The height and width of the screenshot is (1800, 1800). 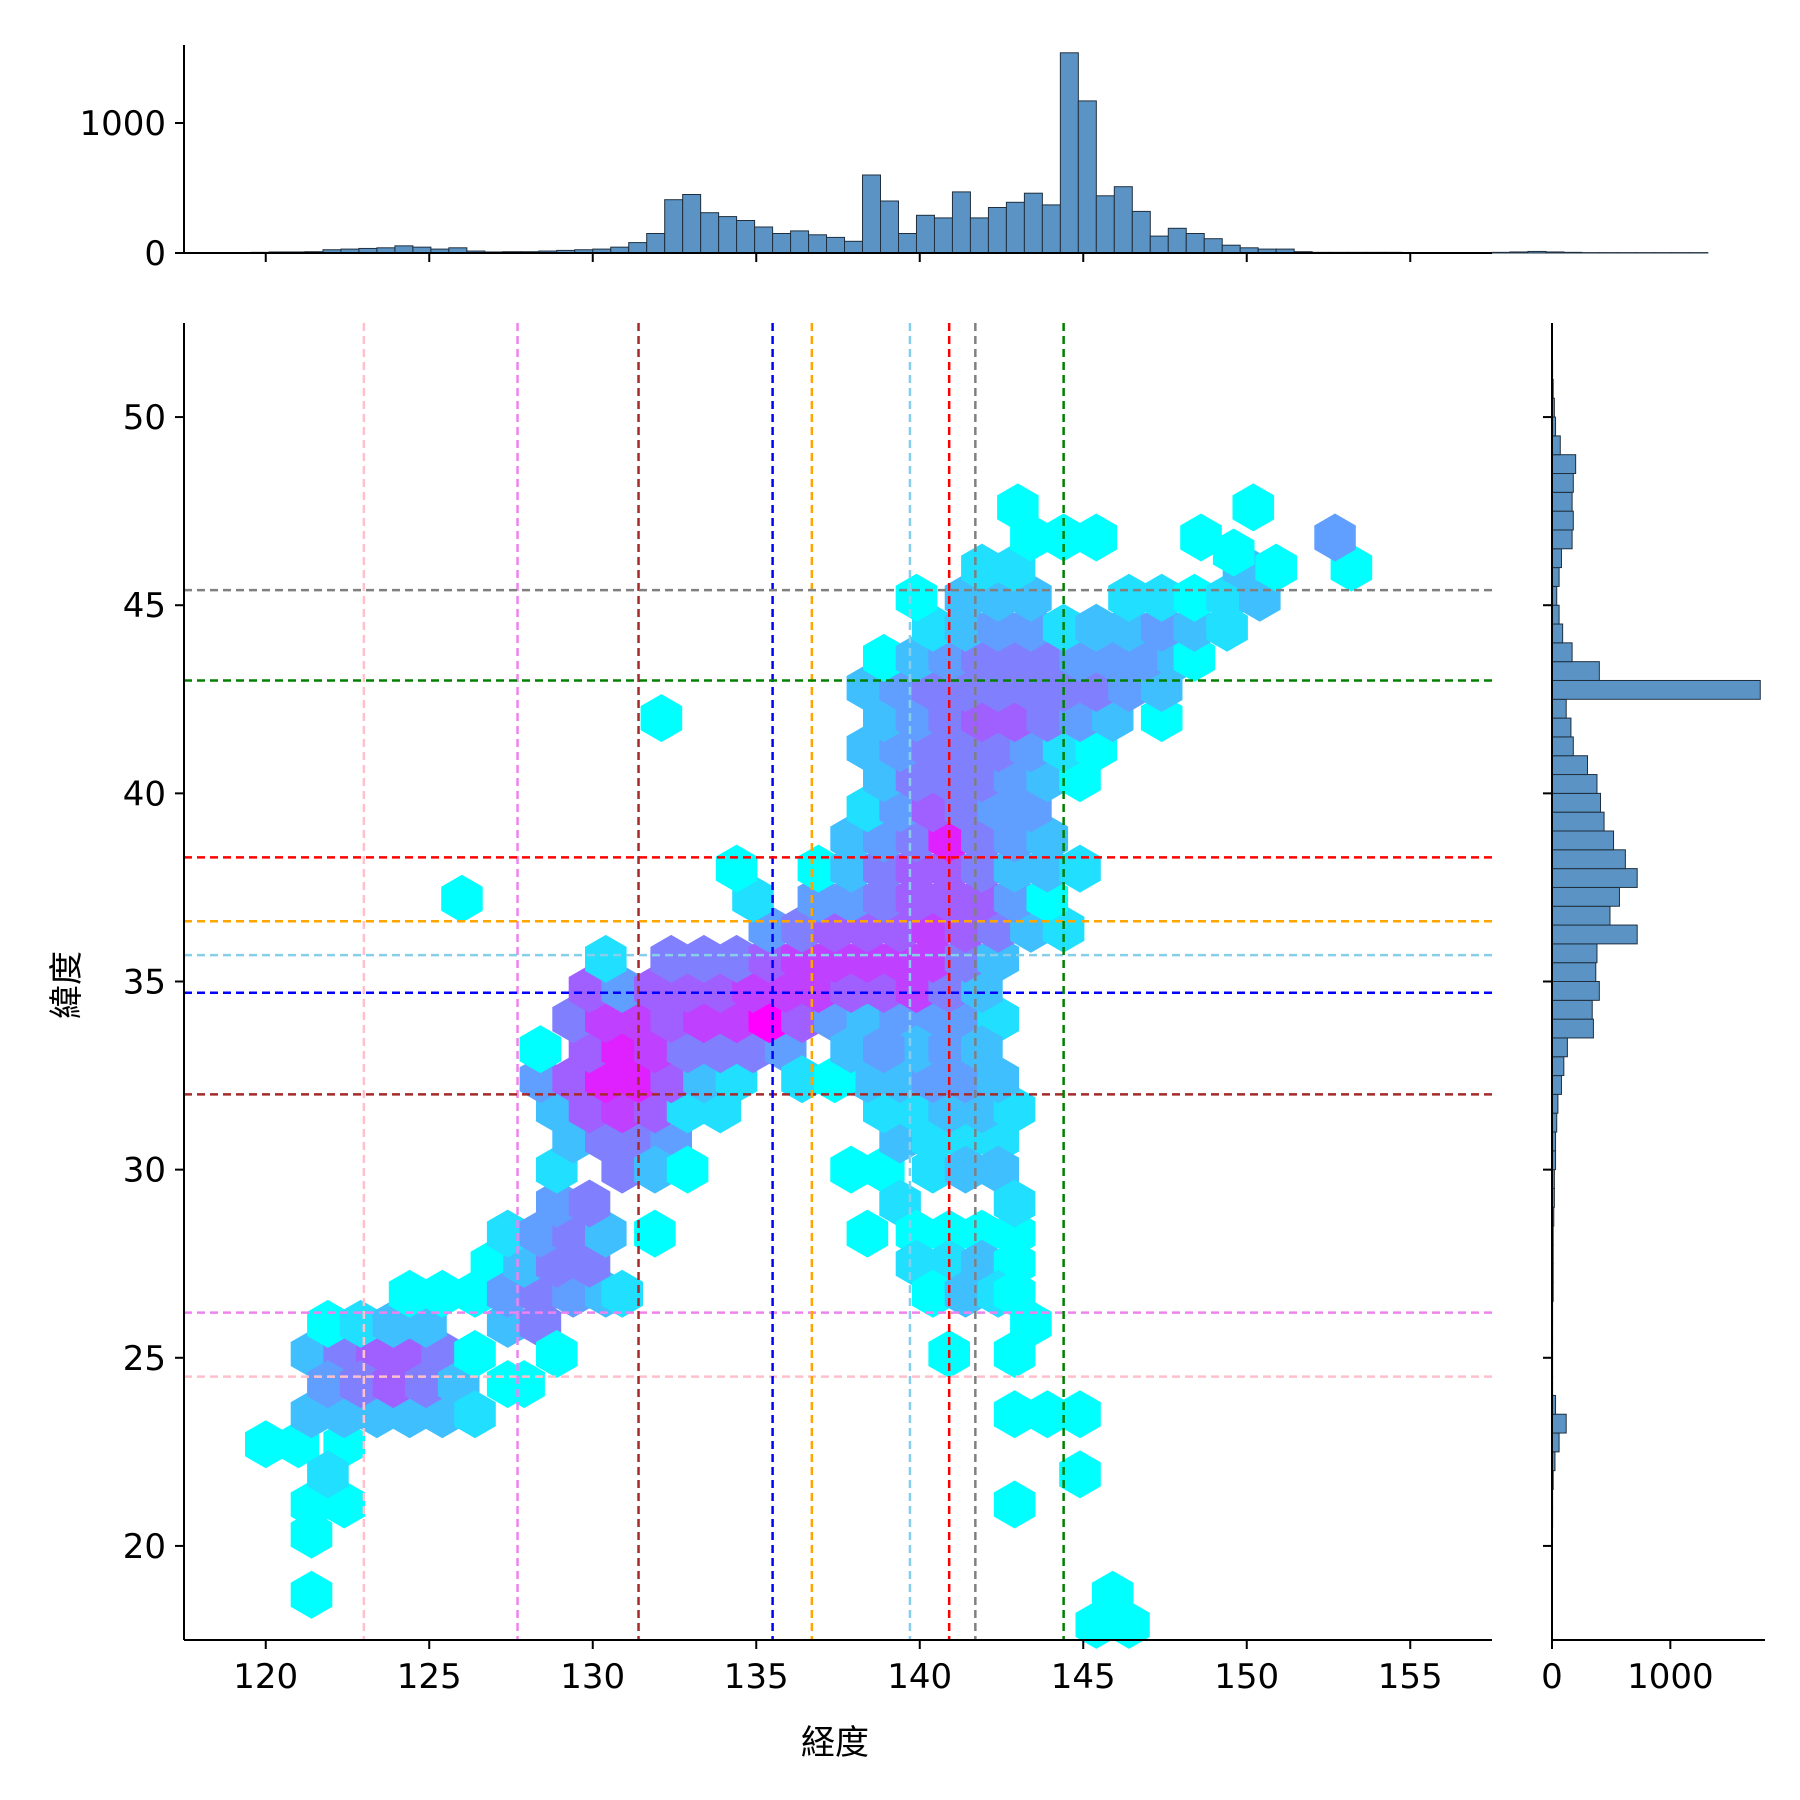 What do you see at coordinates (67, 985) in the screenshot?
I see `y-axis-title: 緯度` at bounding box center [67, 985].